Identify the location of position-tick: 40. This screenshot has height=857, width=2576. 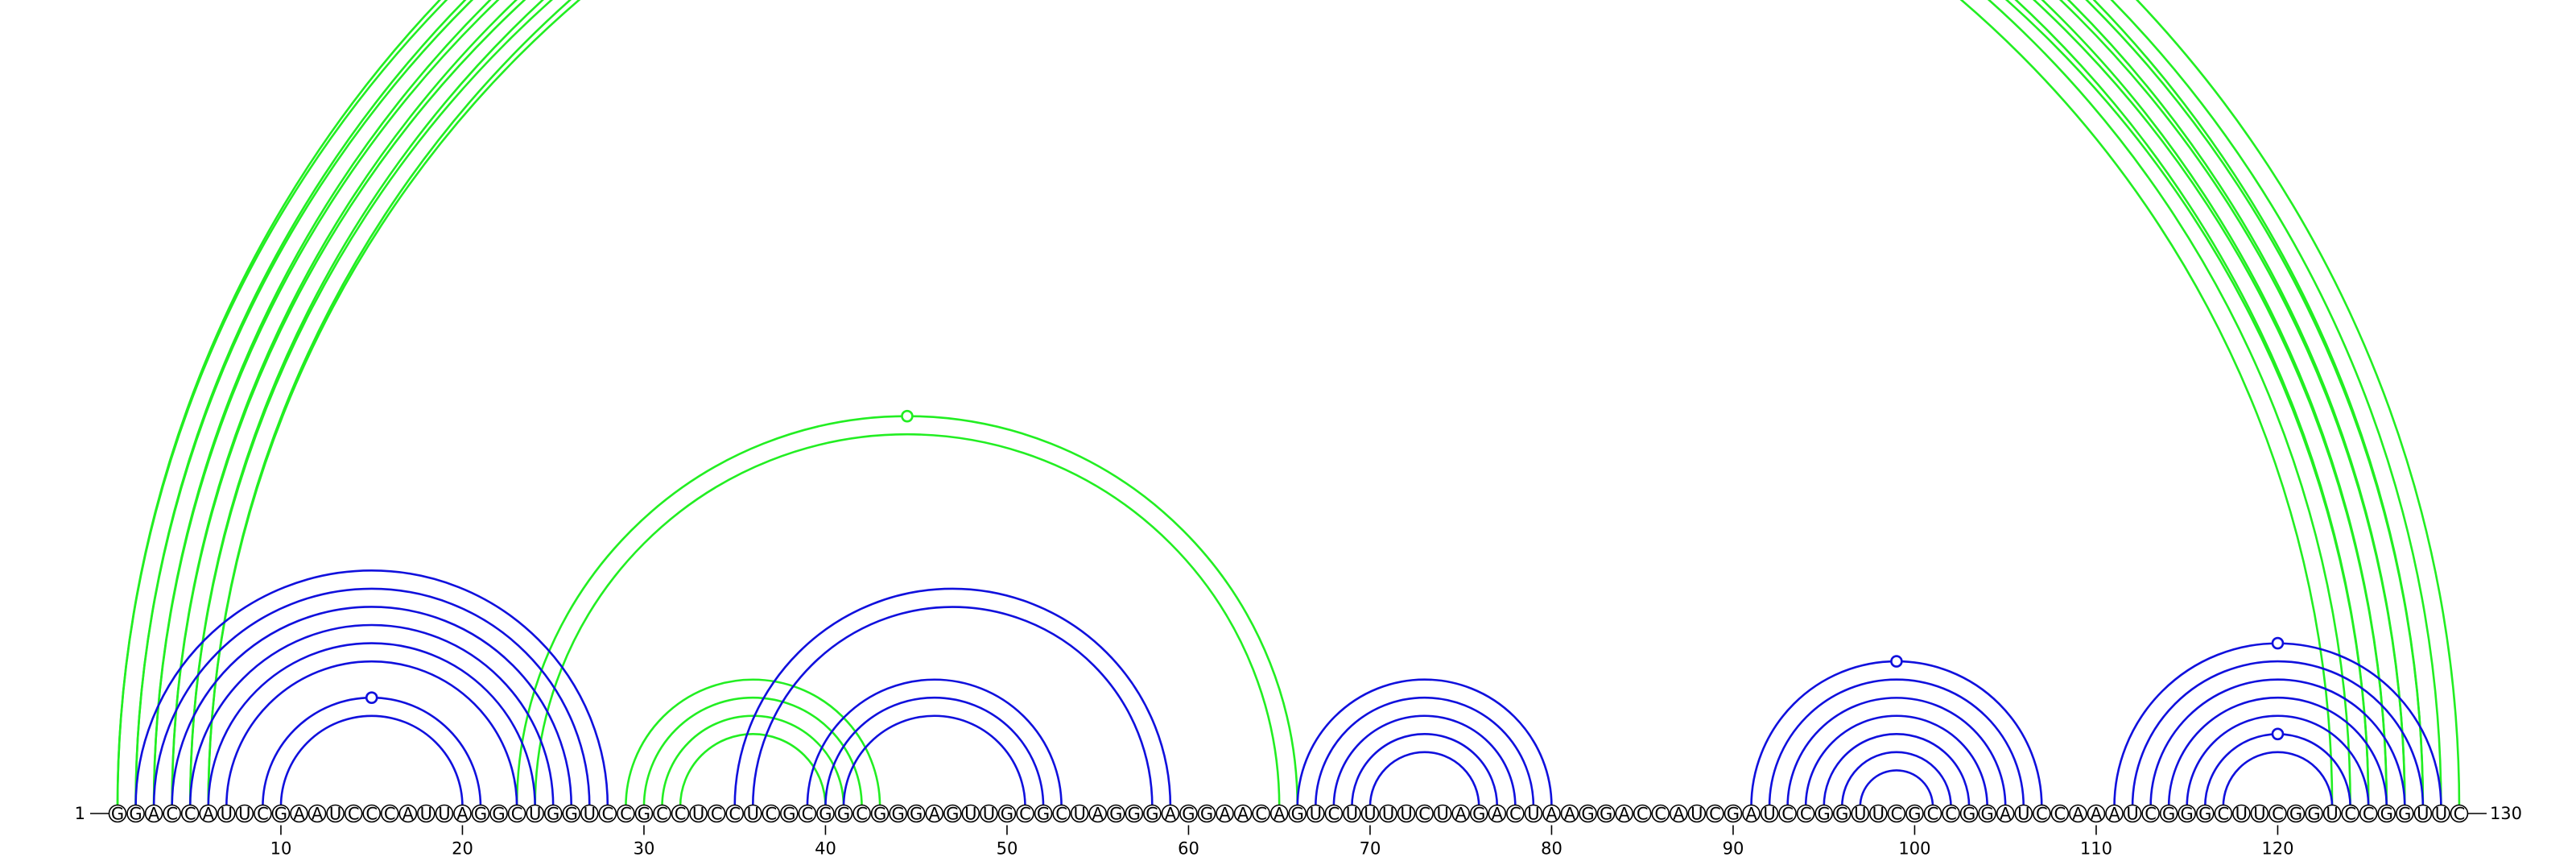
(825, 841).